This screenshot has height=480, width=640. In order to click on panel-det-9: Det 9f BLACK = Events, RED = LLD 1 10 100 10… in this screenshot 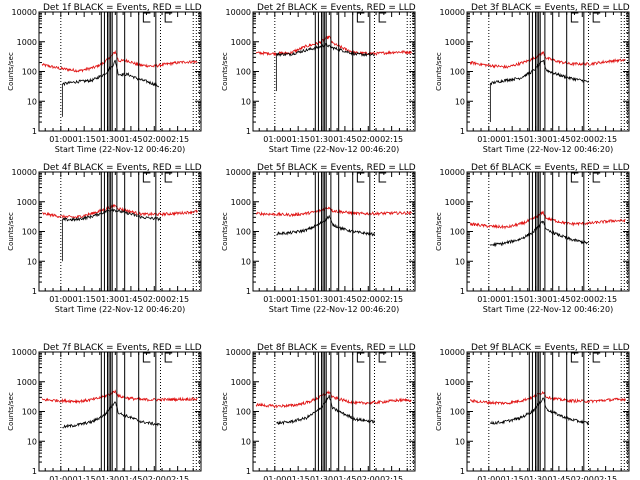, I will do `click(532, 411)`.